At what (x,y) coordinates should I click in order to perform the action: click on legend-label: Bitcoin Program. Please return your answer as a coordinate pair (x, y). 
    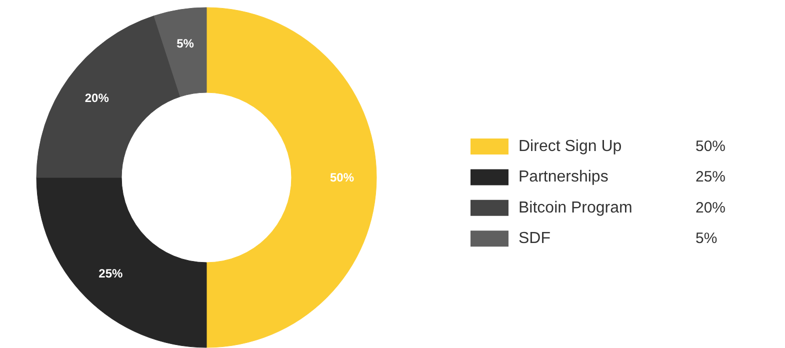
    Looking at the image, I should click on (575, 207).